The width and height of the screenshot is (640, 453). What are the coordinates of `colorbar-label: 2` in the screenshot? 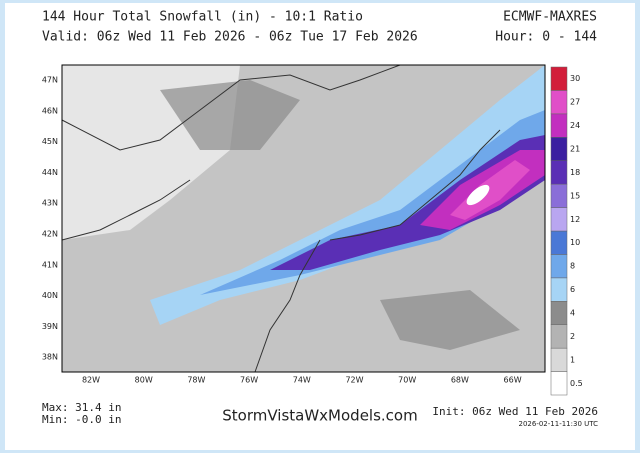 It's located at (572, 336).